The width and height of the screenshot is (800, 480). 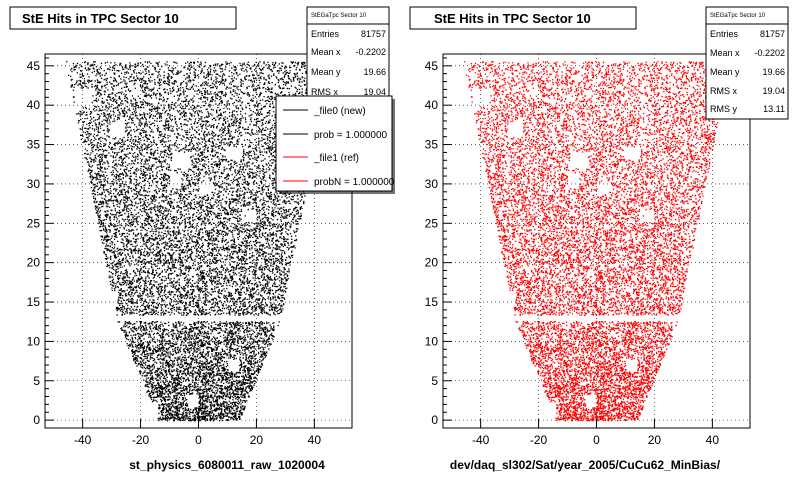 I want to click on left-xtick-label-0: -40, so click(x=83, y=440).